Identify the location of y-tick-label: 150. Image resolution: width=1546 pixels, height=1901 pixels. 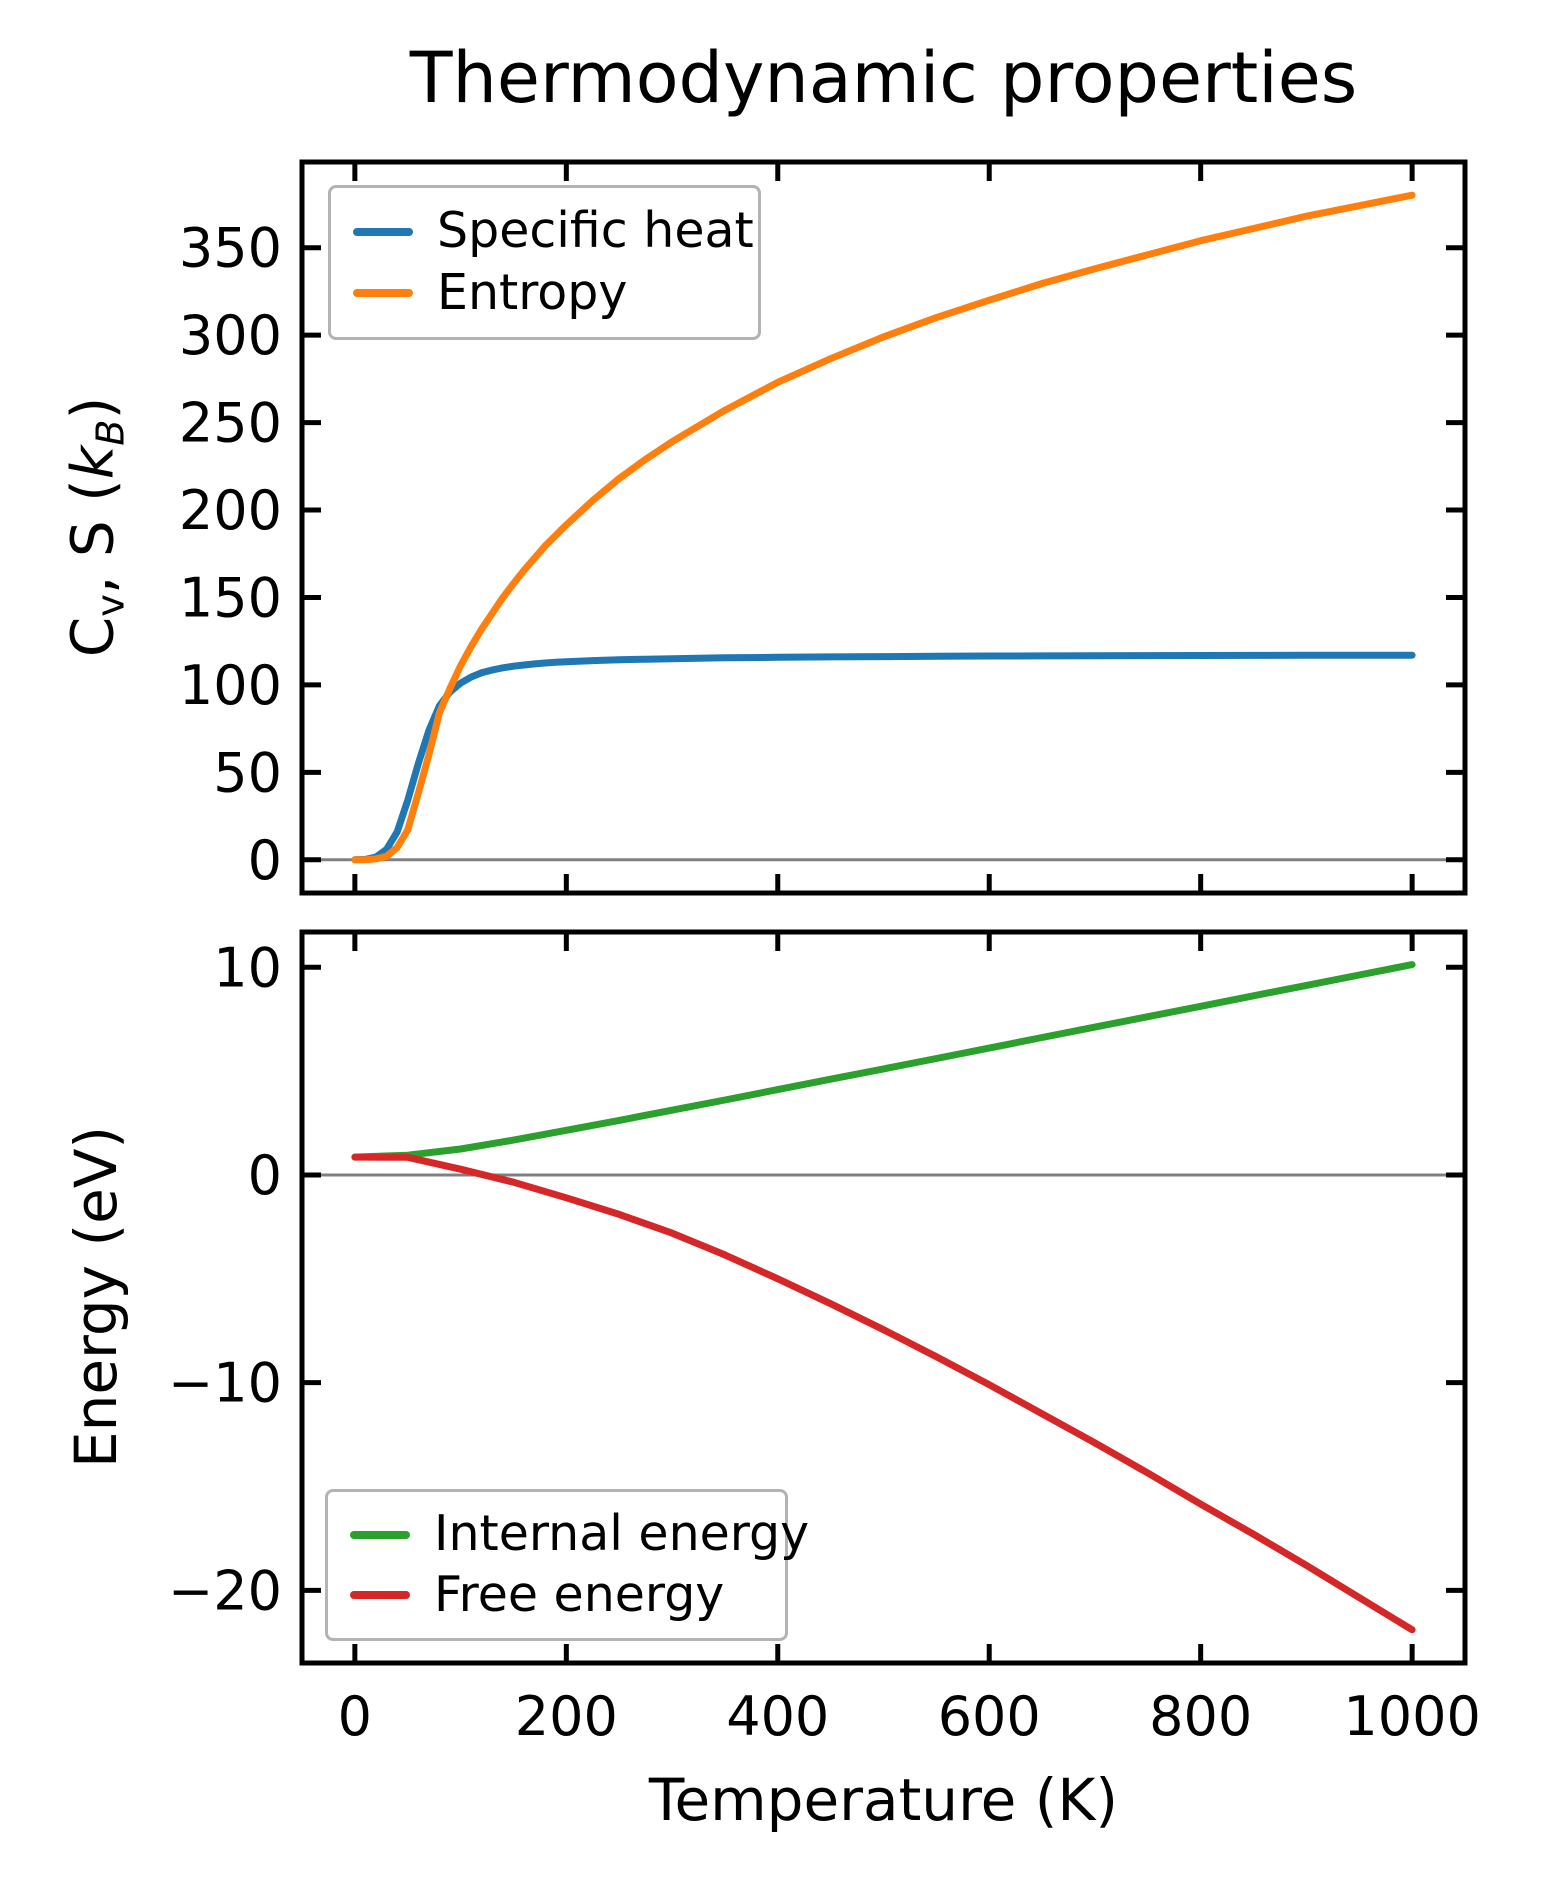
(230, 597).